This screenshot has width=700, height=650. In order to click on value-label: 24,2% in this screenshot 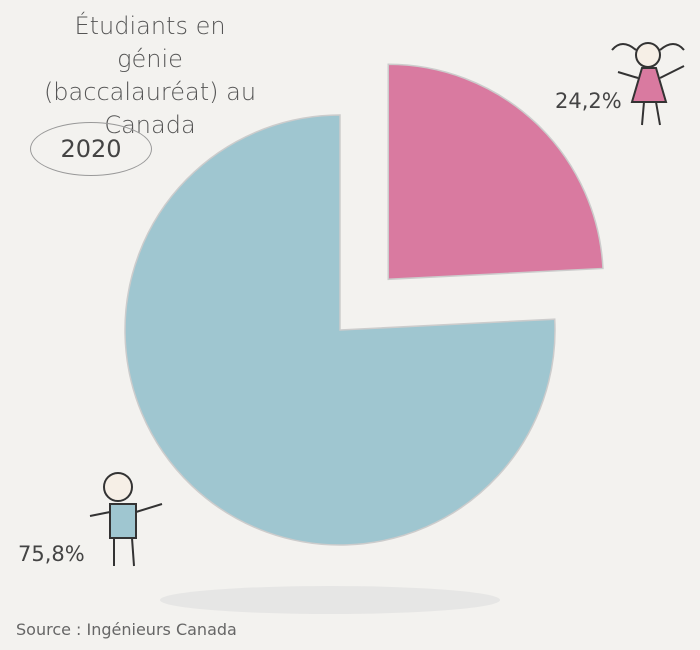, I will do `click(588, 101)`.